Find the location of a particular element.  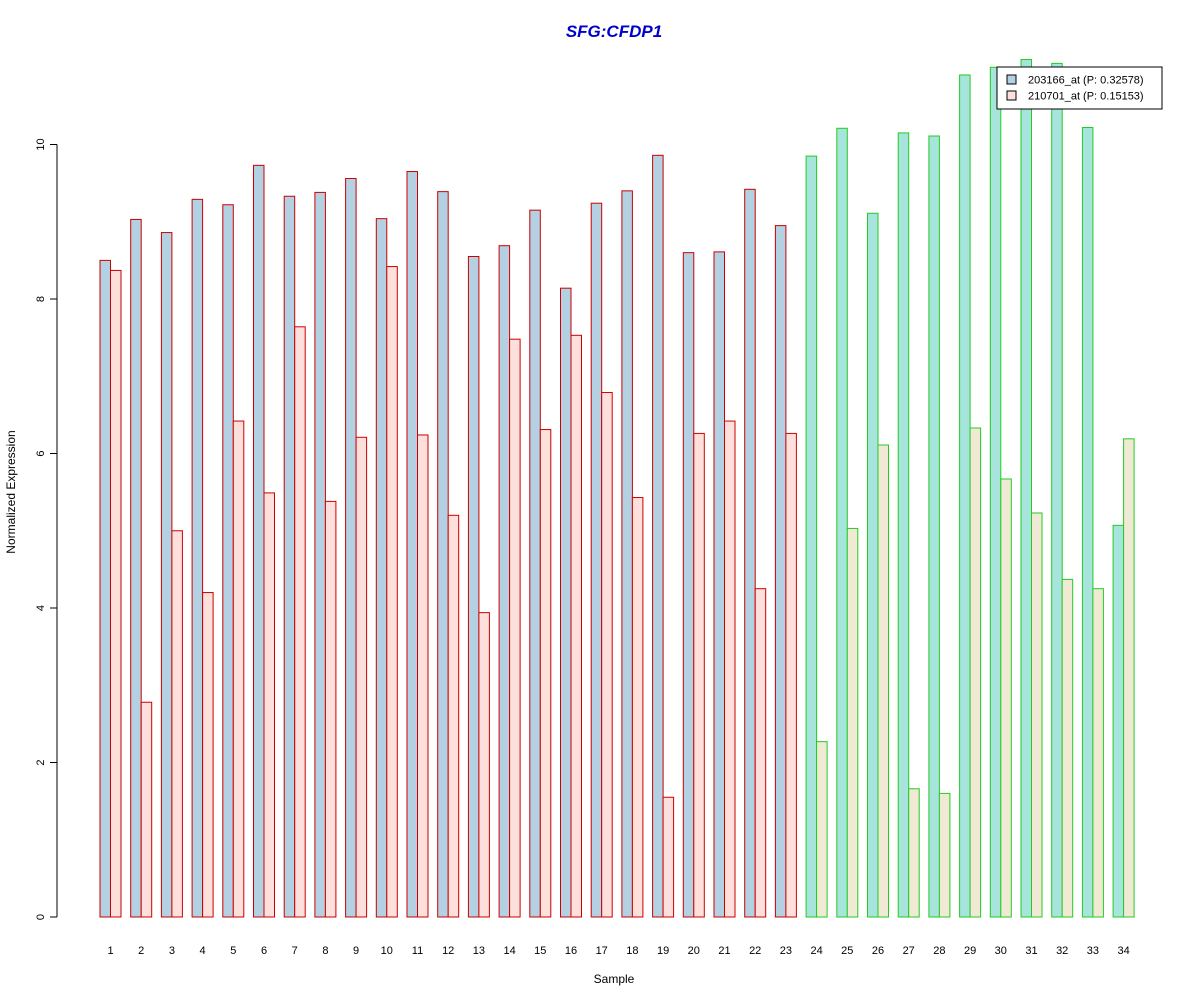

y-axis-label: Normalized Expression is located at coordinates (11, 491).